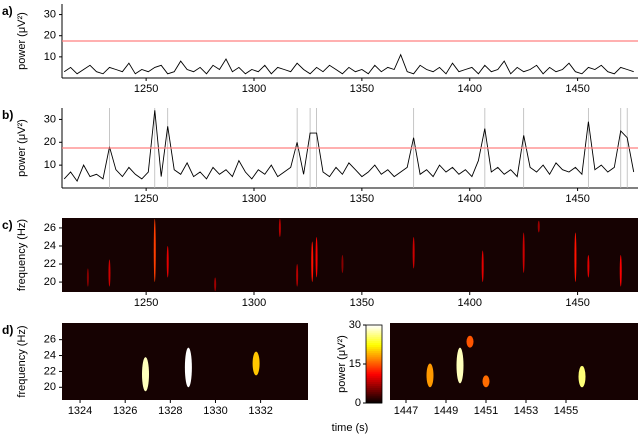 The image size is (640, 438). Describe the element at coordinates (446, 411) in the screenshot. I see `x-tick-label: 1449` at that location.